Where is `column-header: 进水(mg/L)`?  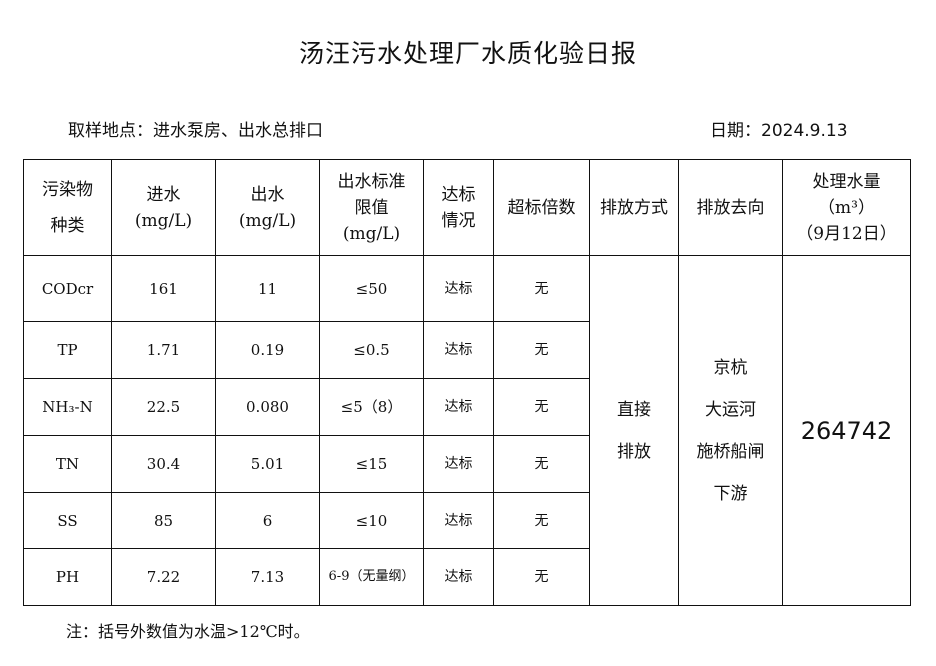
column-header: 进水(mg/L) is located at coordinates (163, 207).